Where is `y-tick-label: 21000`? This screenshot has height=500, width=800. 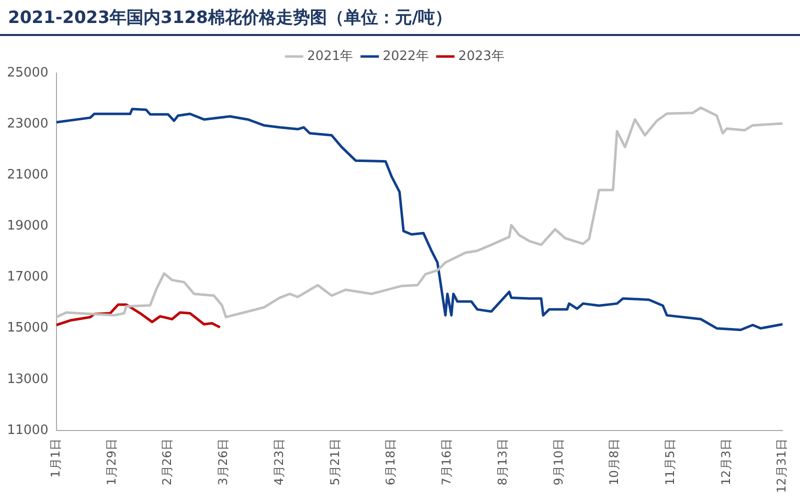
y-tick-label: 21000 is located at coordinates (27, 175).